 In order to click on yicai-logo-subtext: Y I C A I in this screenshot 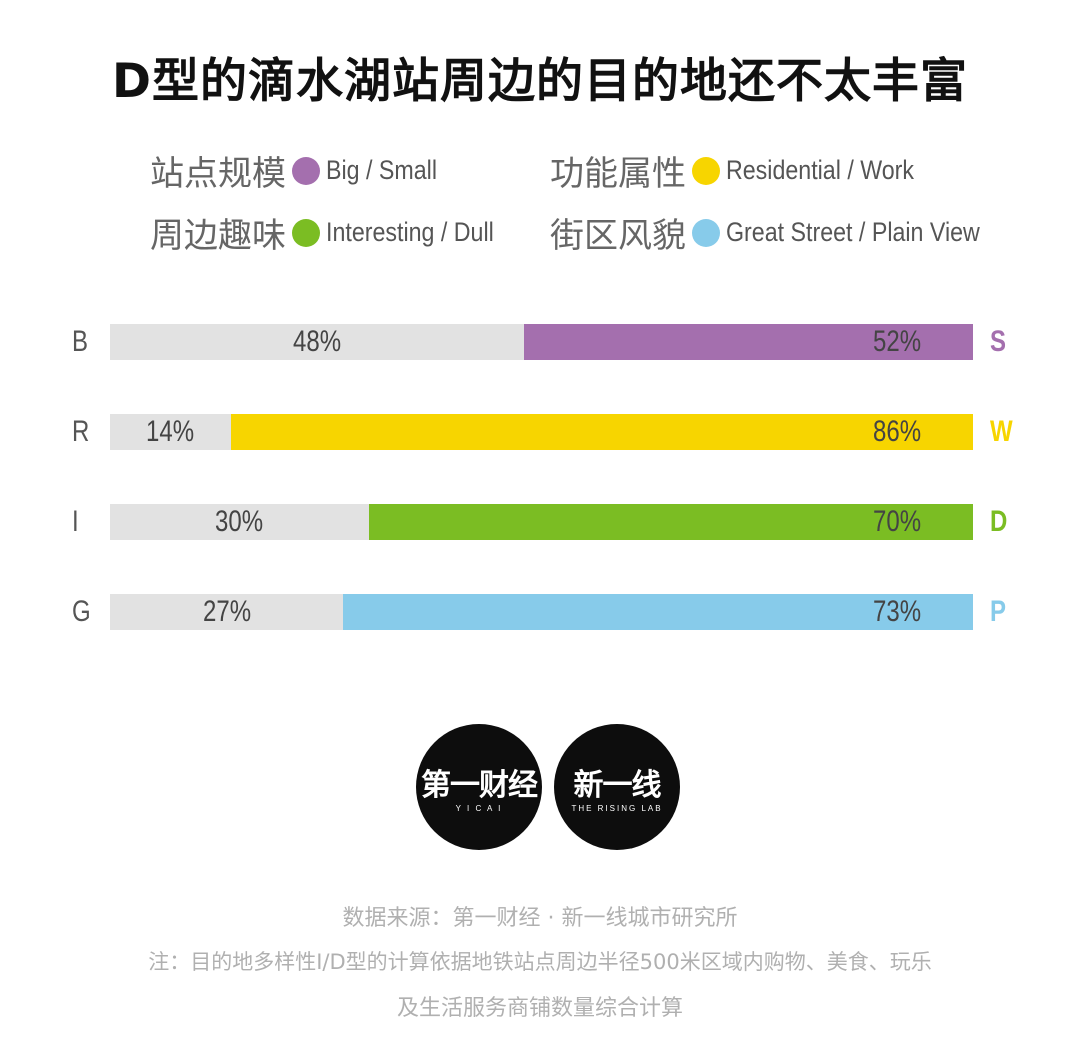, I will do `click(479, 808)`.